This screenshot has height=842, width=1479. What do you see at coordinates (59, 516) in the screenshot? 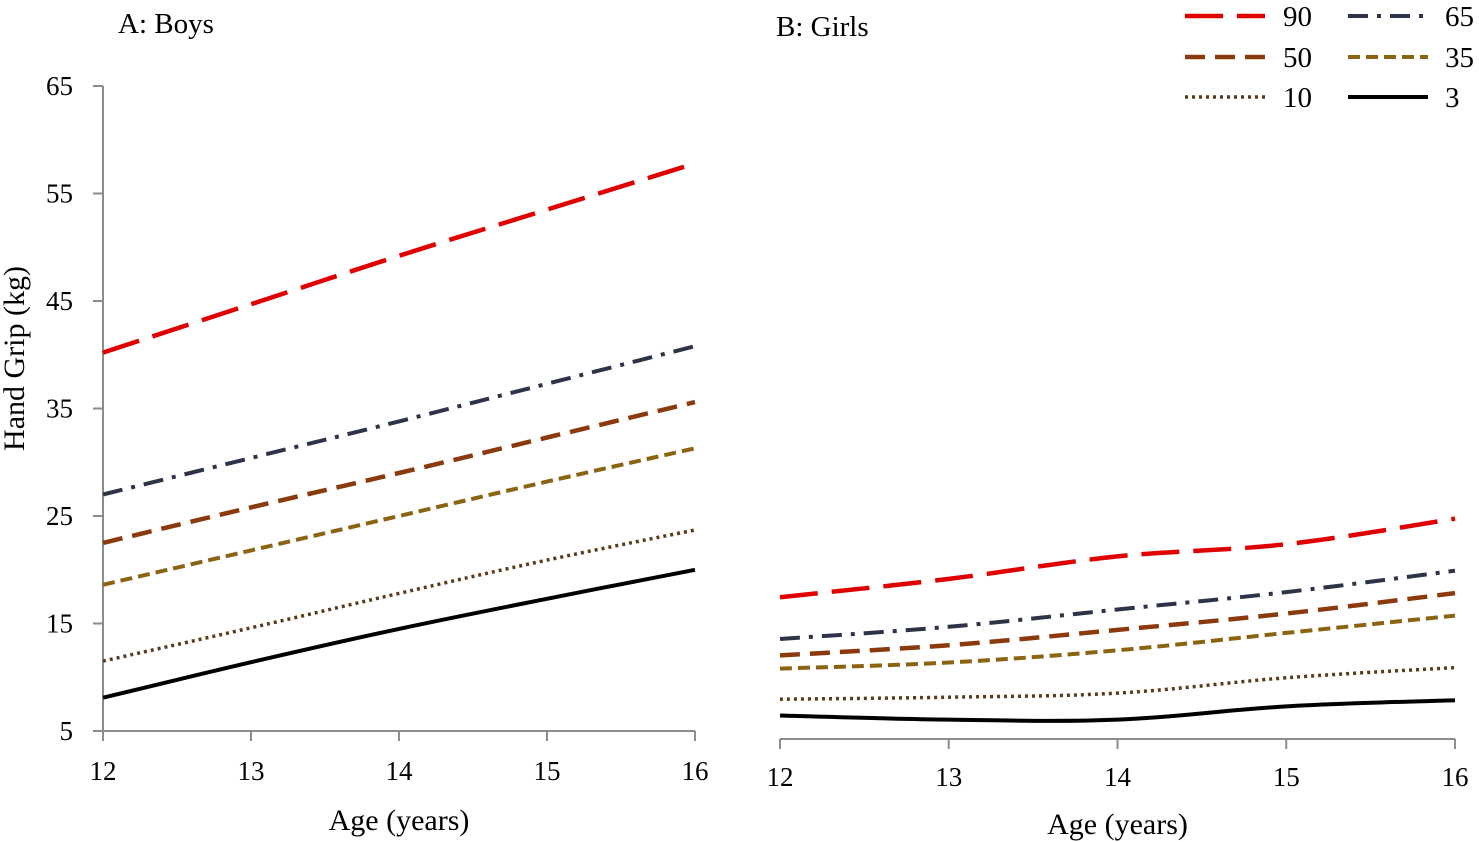
I see `y-tick-label: 25` at bounding box center [59, 516].